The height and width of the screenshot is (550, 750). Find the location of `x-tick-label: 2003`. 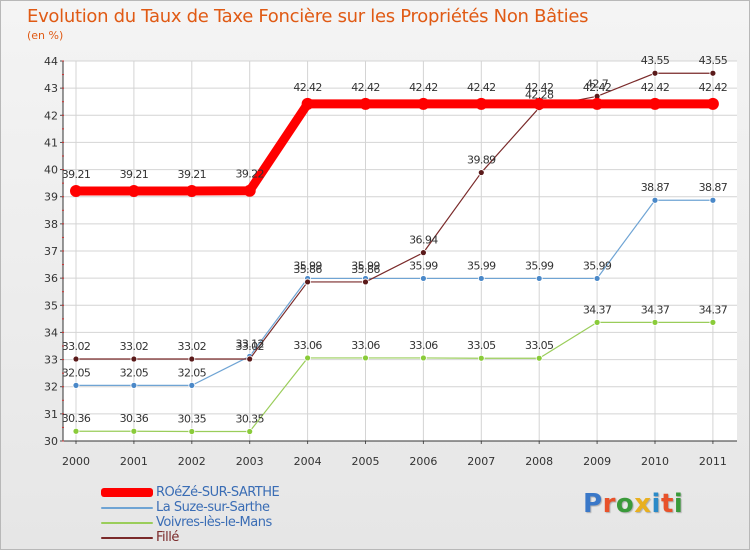

x-tick-label: 2003 is located at coordinates (250, 461).